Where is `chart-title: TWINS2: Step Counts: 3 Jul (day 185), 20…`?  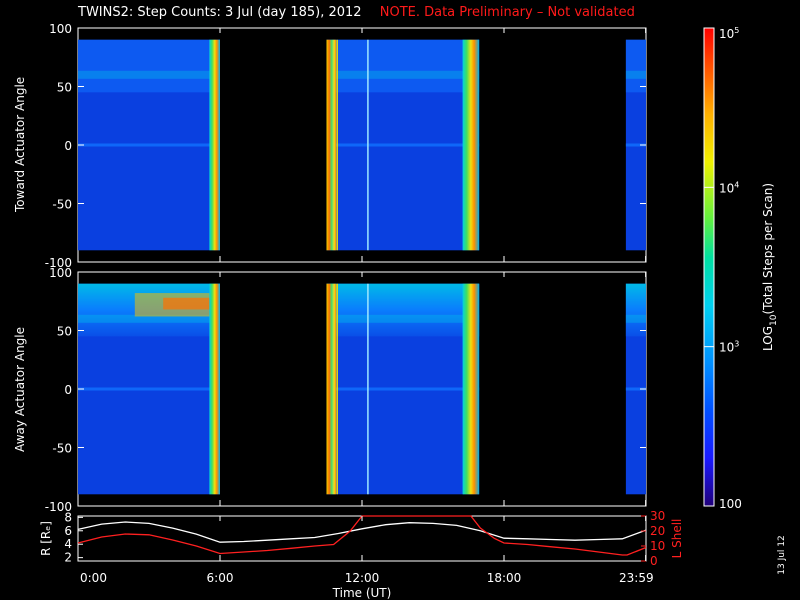
chart-title: TWINS2: Step Counts: 3 Jul (day 185), 20… is located at coordinates (356, 12).